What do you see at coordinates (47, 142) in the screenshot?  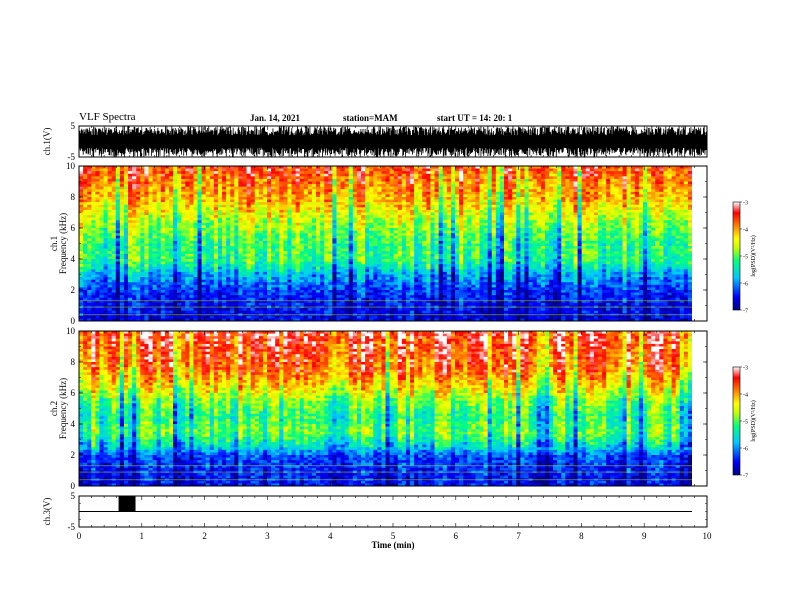 I see `y-axis-label: ch.1(V)` at bounding box center [47, 142].